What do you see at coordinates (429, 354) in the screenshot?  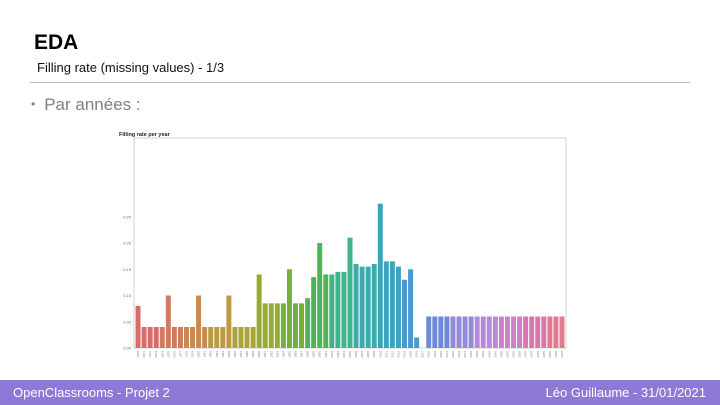 I see `x-tick-label: 2018` at bounding box center [429, 354].